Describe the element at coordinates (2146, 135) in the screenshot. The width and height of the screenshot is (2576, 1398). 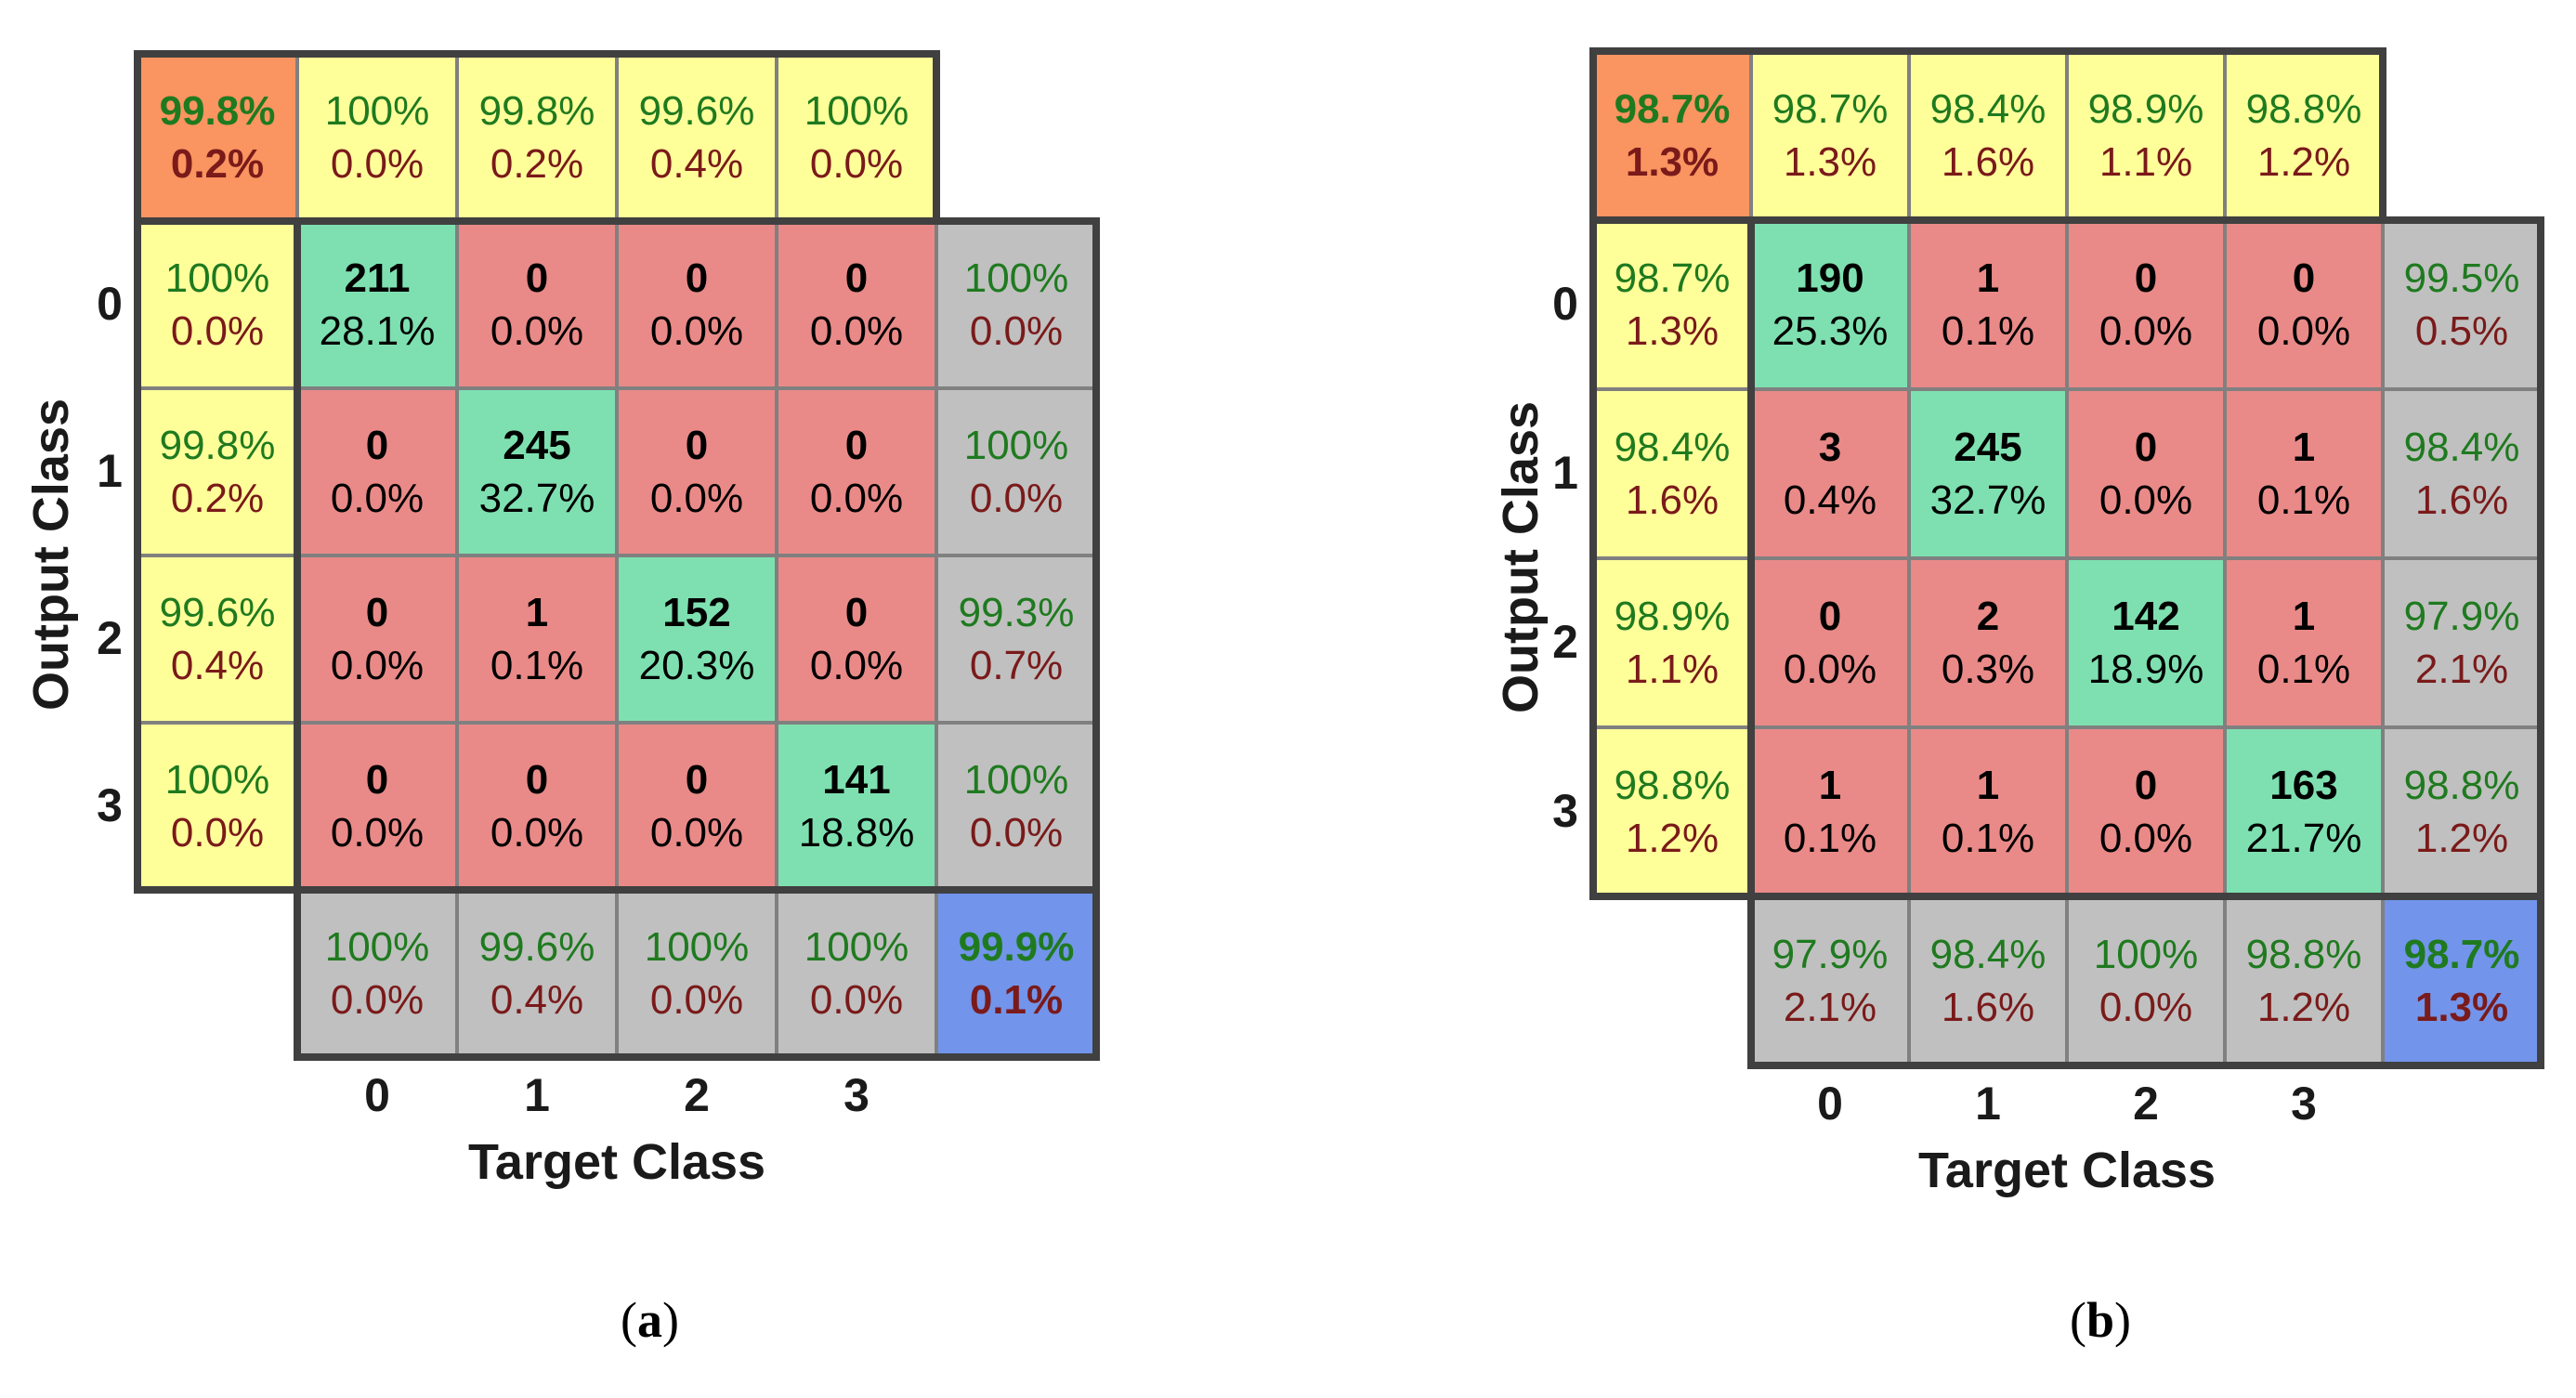
I see `top-summary-cell: 98.9% 1.1%` at that location.